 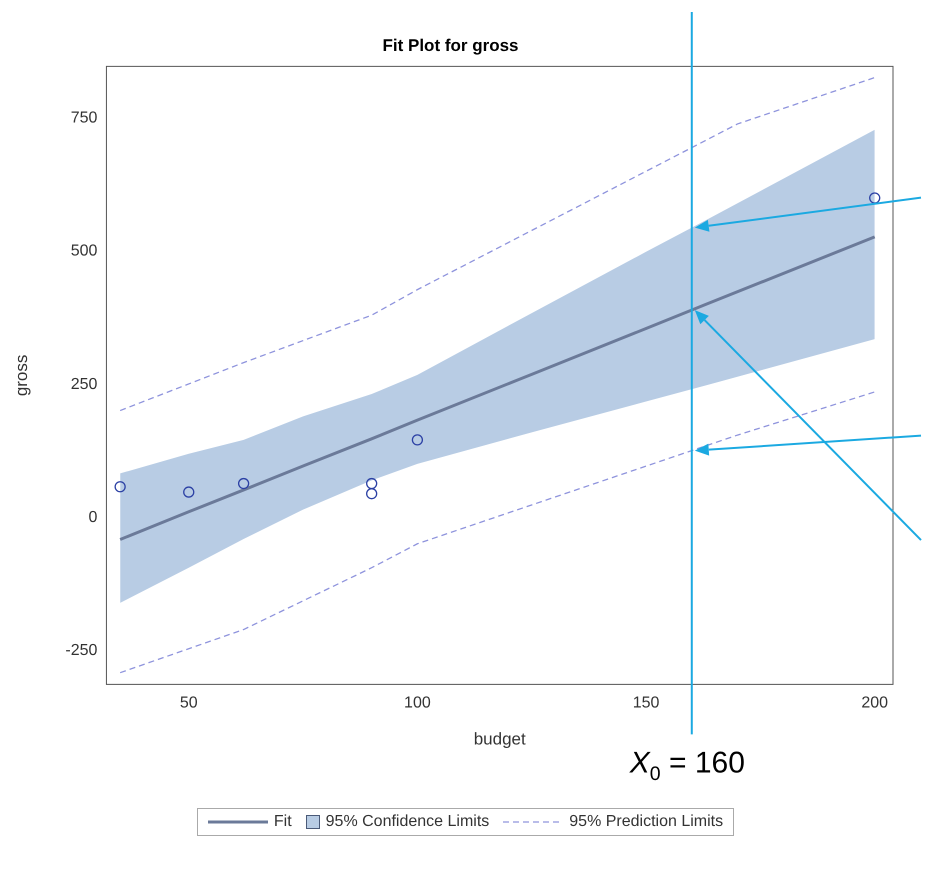 I want to click on x-tick-label: 200, so click(x=874, y=703).